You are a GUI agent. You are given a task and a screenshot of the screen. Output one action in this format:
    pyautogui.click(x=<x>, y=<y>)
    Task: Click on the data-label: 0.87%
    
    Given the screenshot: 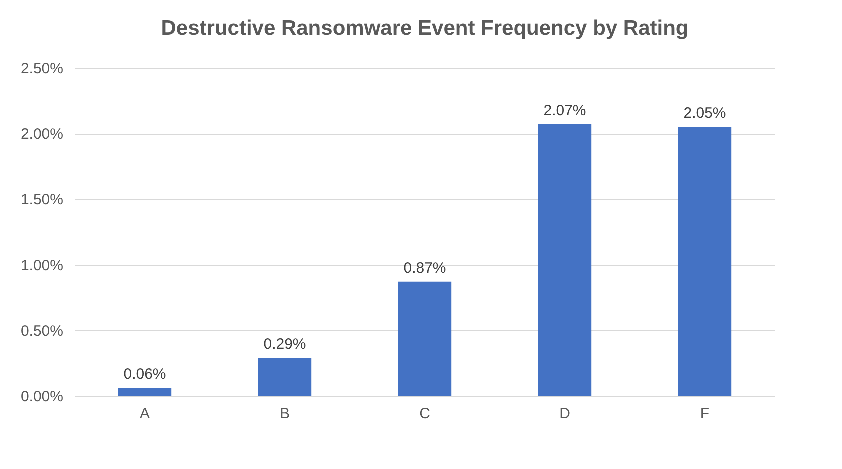 What is the action you would take?
    pyautogui.click(x=425, y=268)
    